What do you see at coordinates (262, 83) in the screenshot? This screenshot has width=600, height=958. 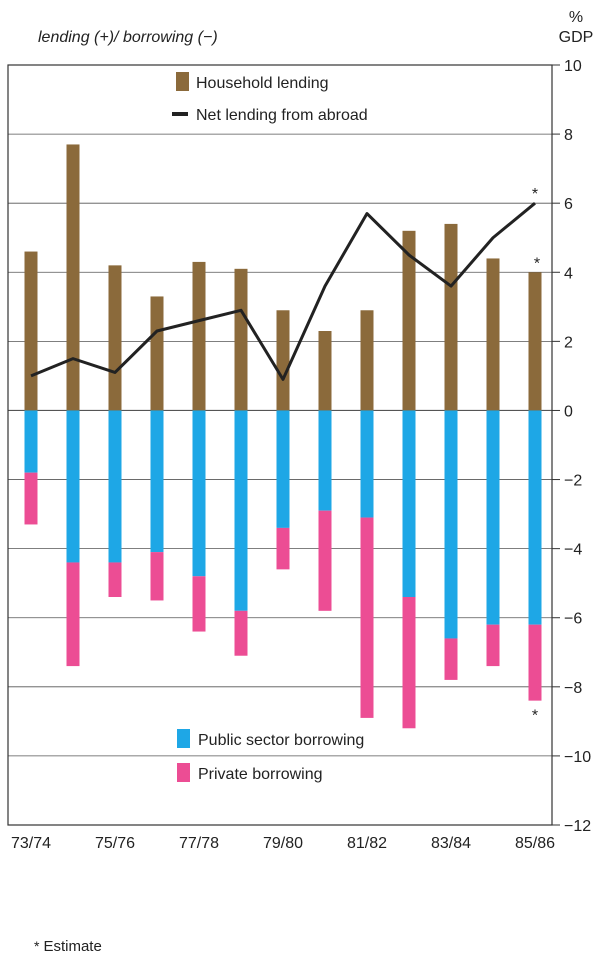 I see `legend-label-household: Household lending` at bounding box center [262, 83].